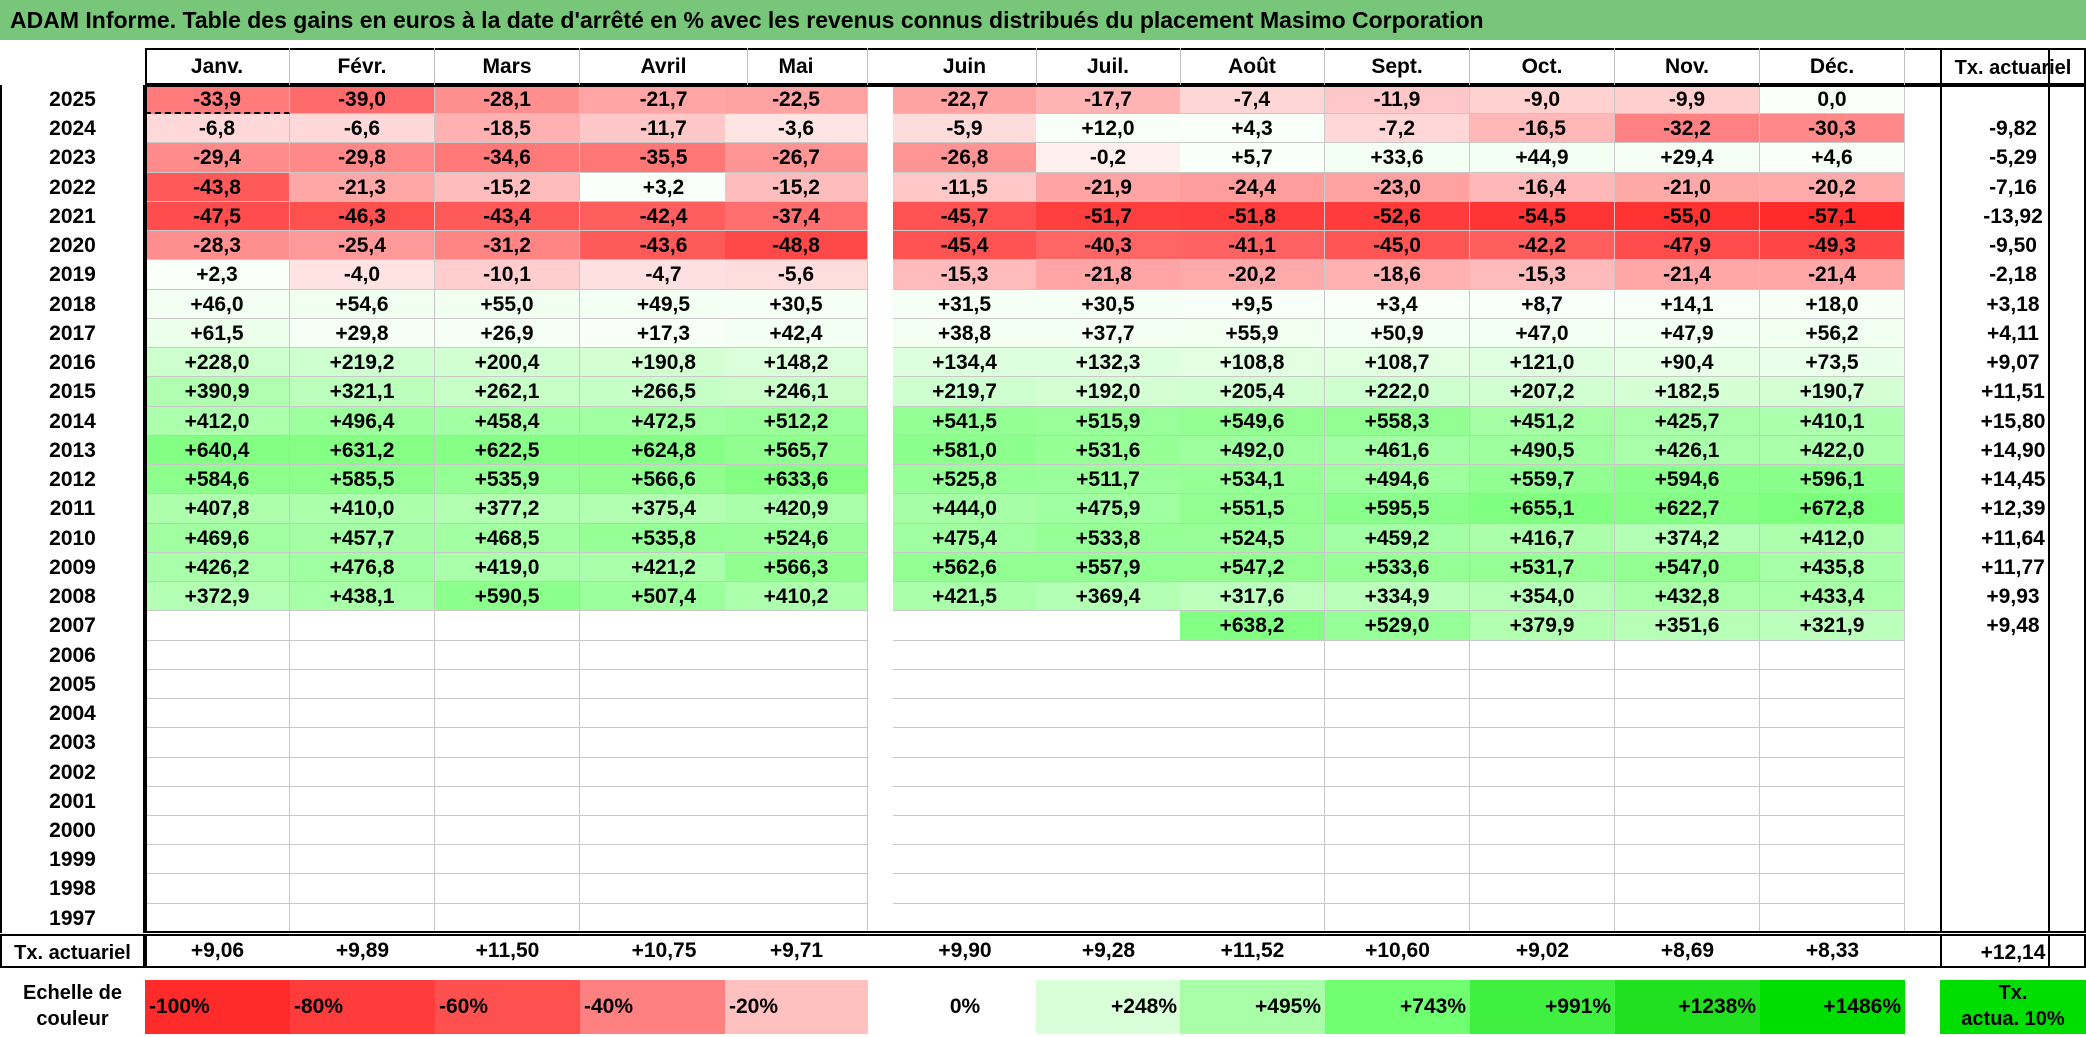 The height and width of the screenshot is (1037, 2086). What do you see at coordinates (2013, 158) in the screenshot?
I see `annual-rate: -5,29` at bounding box center [2013, 158].